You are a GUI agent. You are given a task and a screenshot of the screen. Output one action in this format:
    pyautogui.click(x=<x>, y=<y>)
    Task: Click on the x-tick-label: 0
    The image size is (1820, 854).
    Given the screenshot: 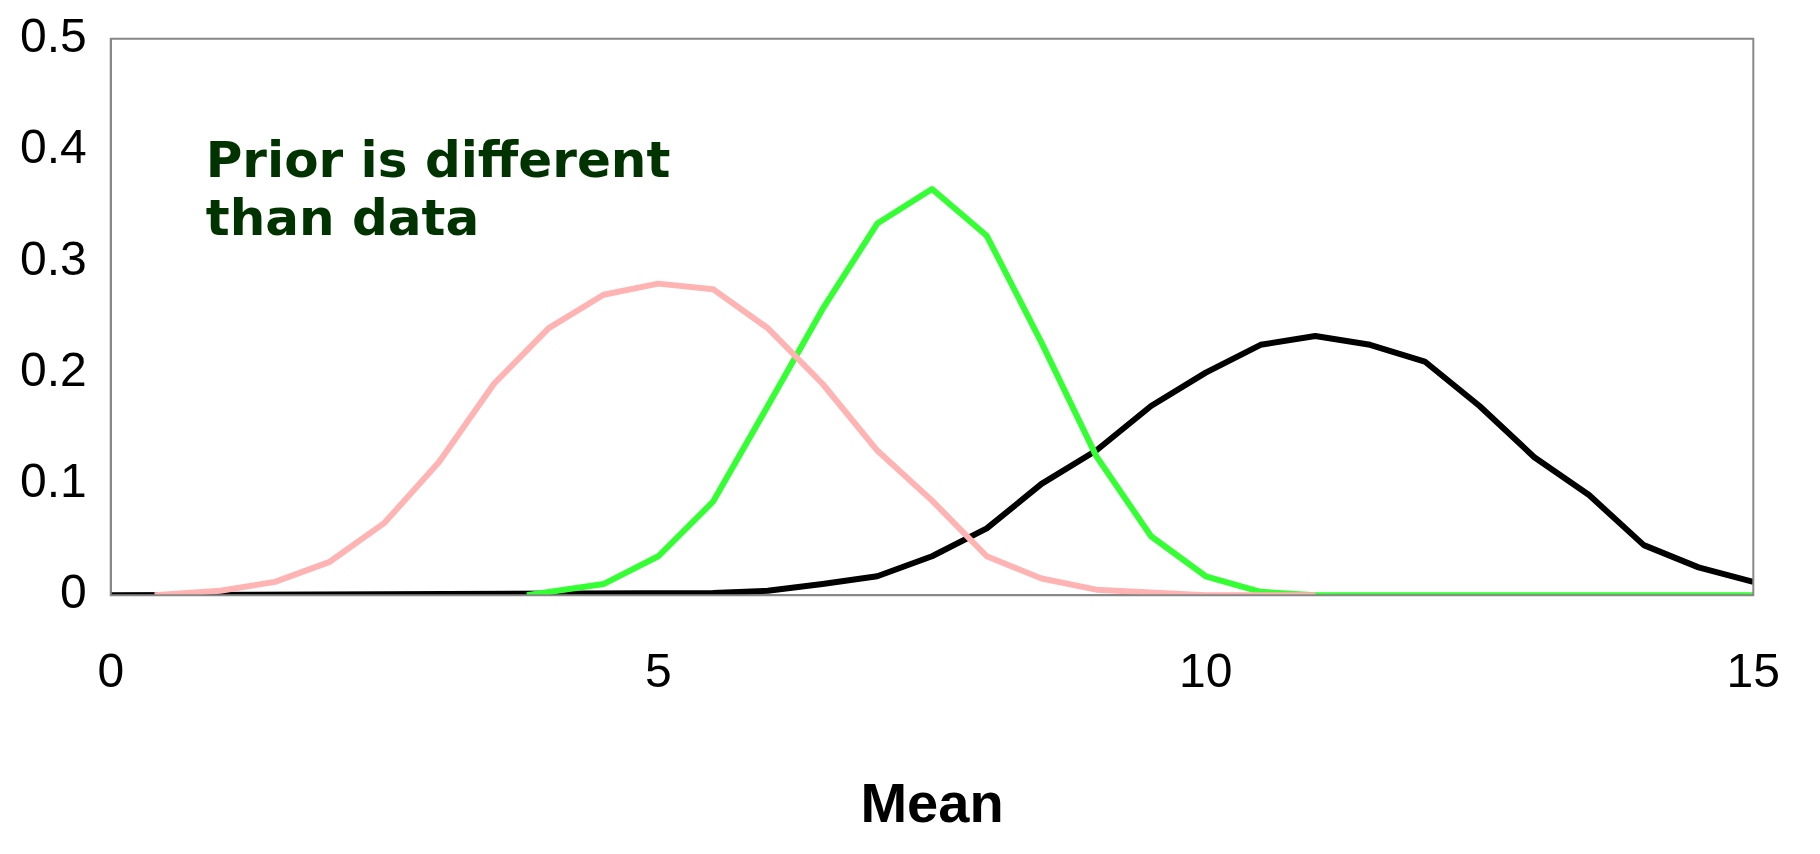 What is the action you would take?
    pyautogui.click(x=111, y=671)
    